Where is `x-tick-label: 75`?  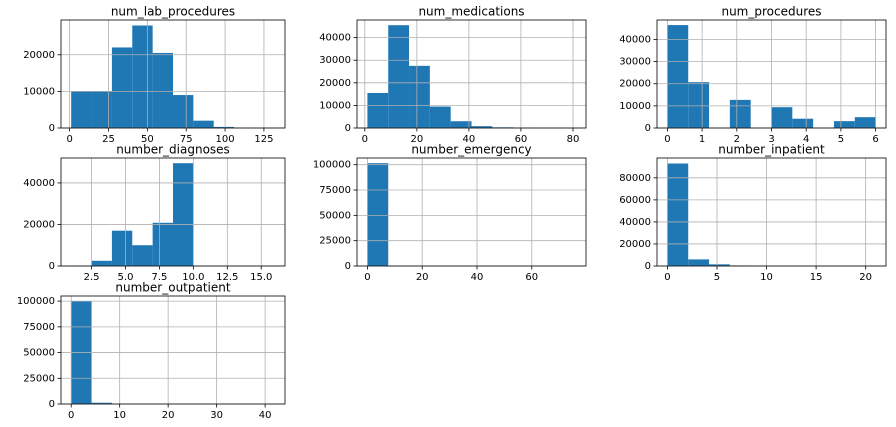 x-tick-label: 75 is located at coordinates (186, 139).